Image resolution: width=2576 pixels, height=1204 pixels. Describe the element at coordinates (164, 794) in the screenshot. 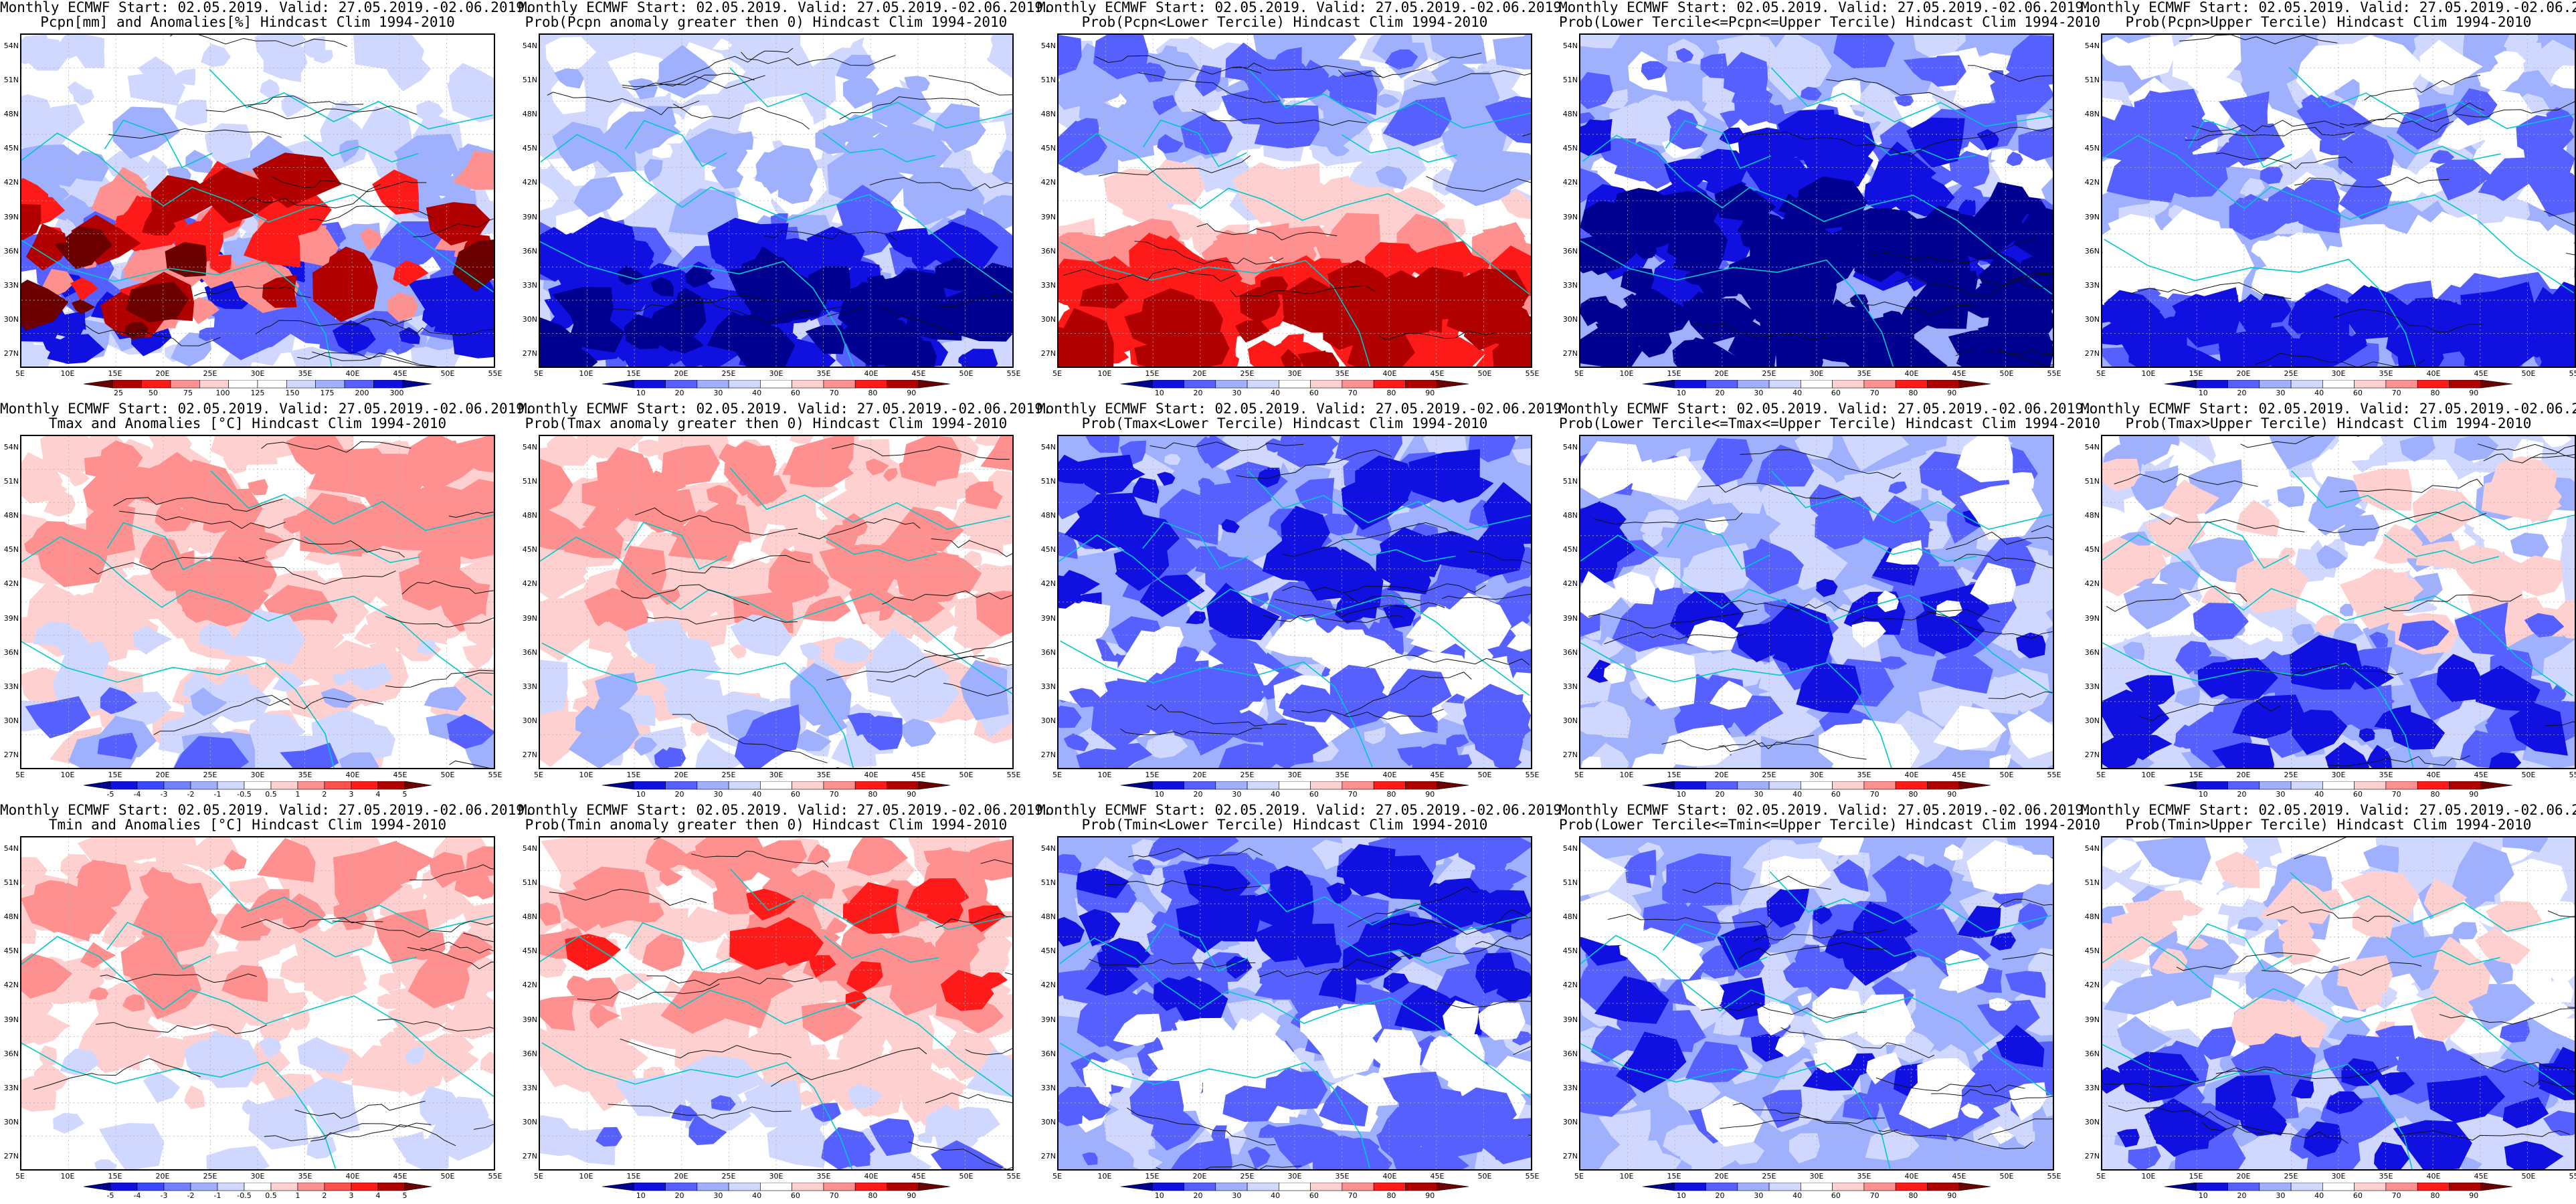

I see `colorbar-tick-label: -3` at that location.